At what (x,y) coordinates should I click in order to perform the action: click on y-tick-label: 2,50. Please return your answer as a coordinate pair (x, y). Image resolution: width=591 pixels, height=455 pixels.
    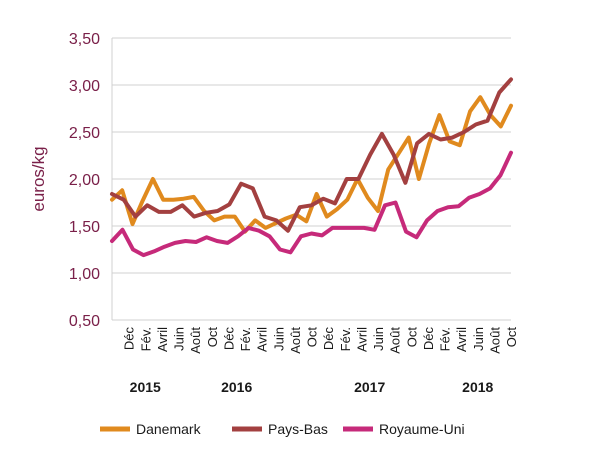
    Looking at the image, I should click on (84, 133).